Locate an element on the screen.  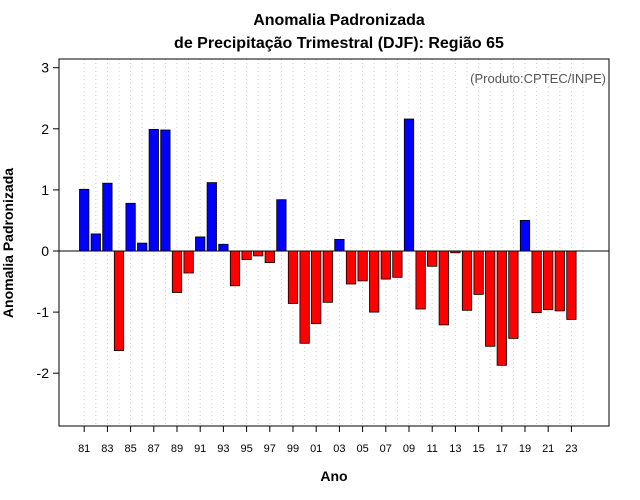
x-tick-label: 89 is located at coordinates (177, 449).